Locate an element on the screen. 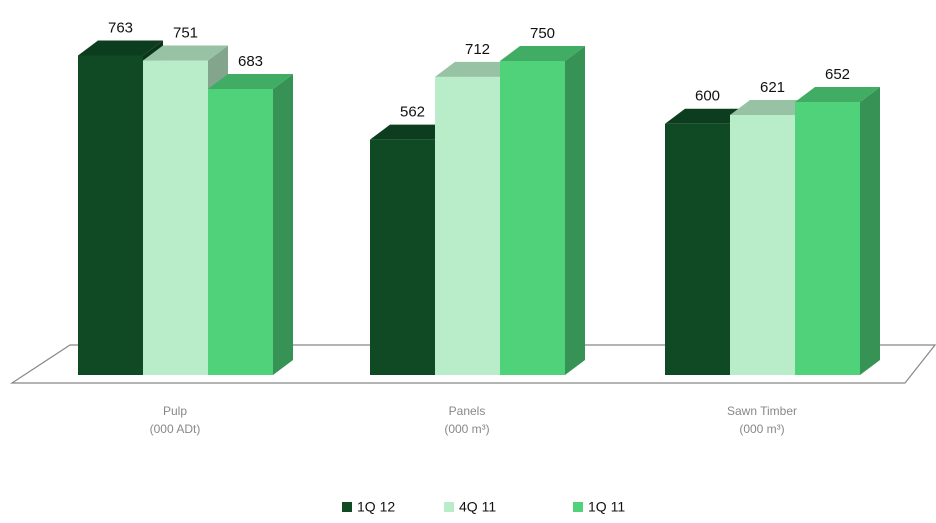 This screenshot has height=523, width=936. value-label: 562 is located at coordinates (412, 112).